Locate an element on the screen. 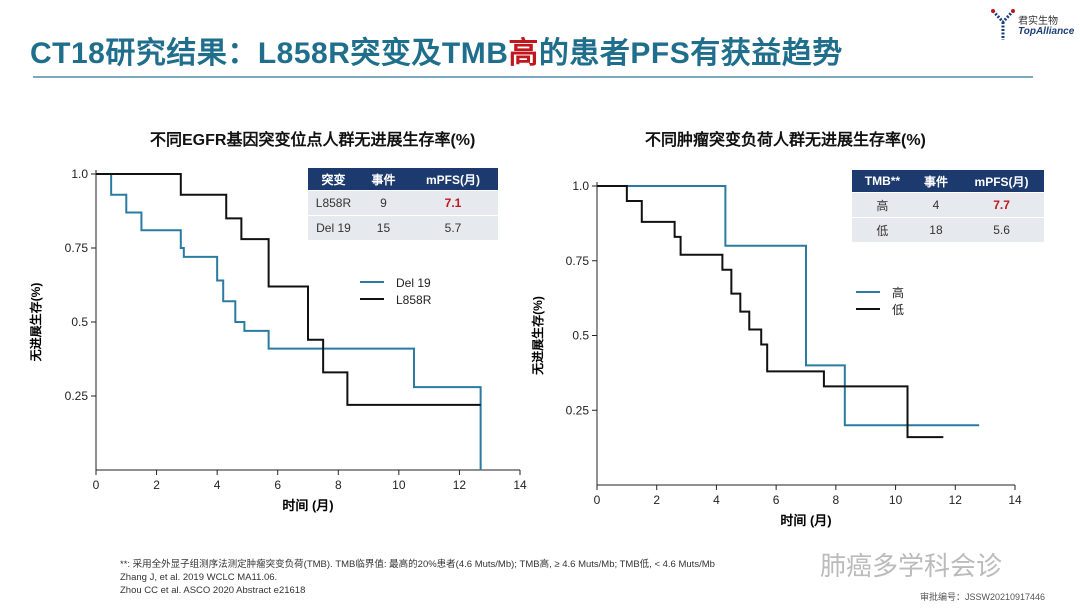  table-row: 高 4 7.7 is located at coordinates (948, 205).